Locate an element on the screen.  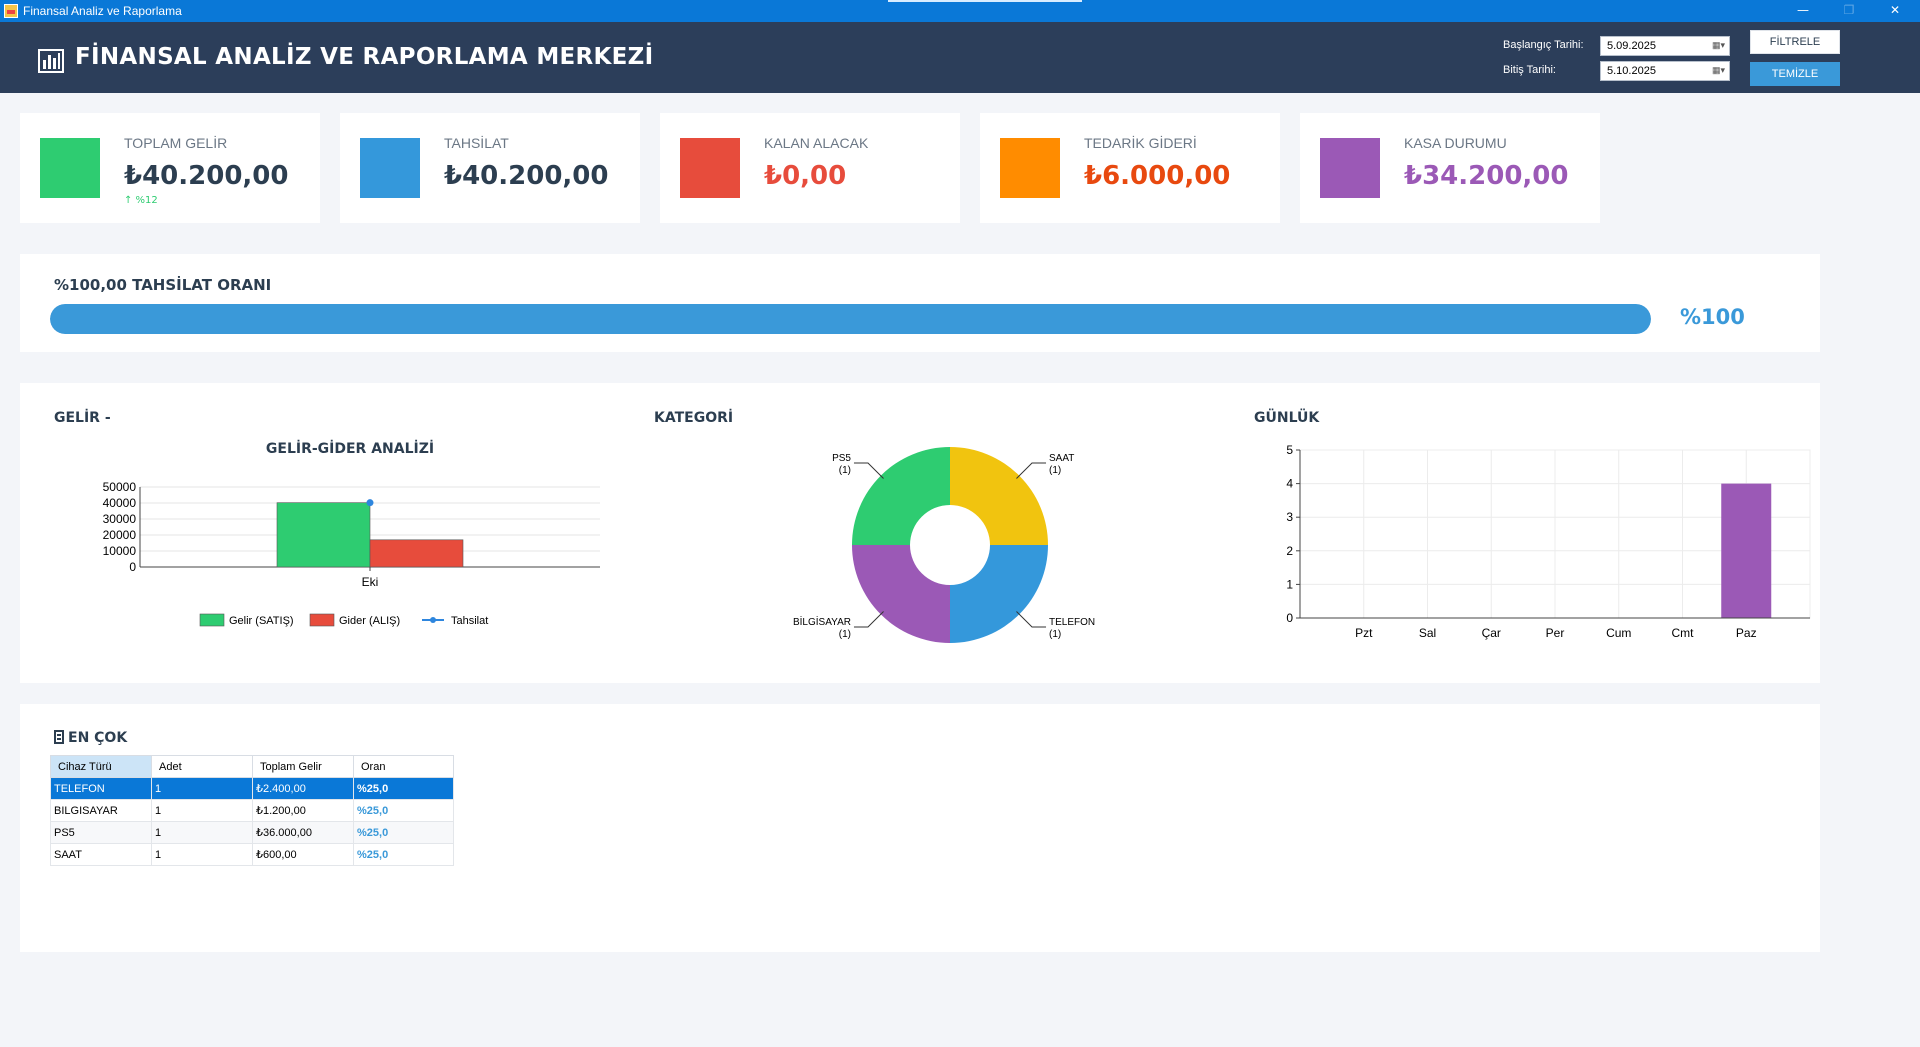
minimize-button: — is located at coordinates (1803, 10).